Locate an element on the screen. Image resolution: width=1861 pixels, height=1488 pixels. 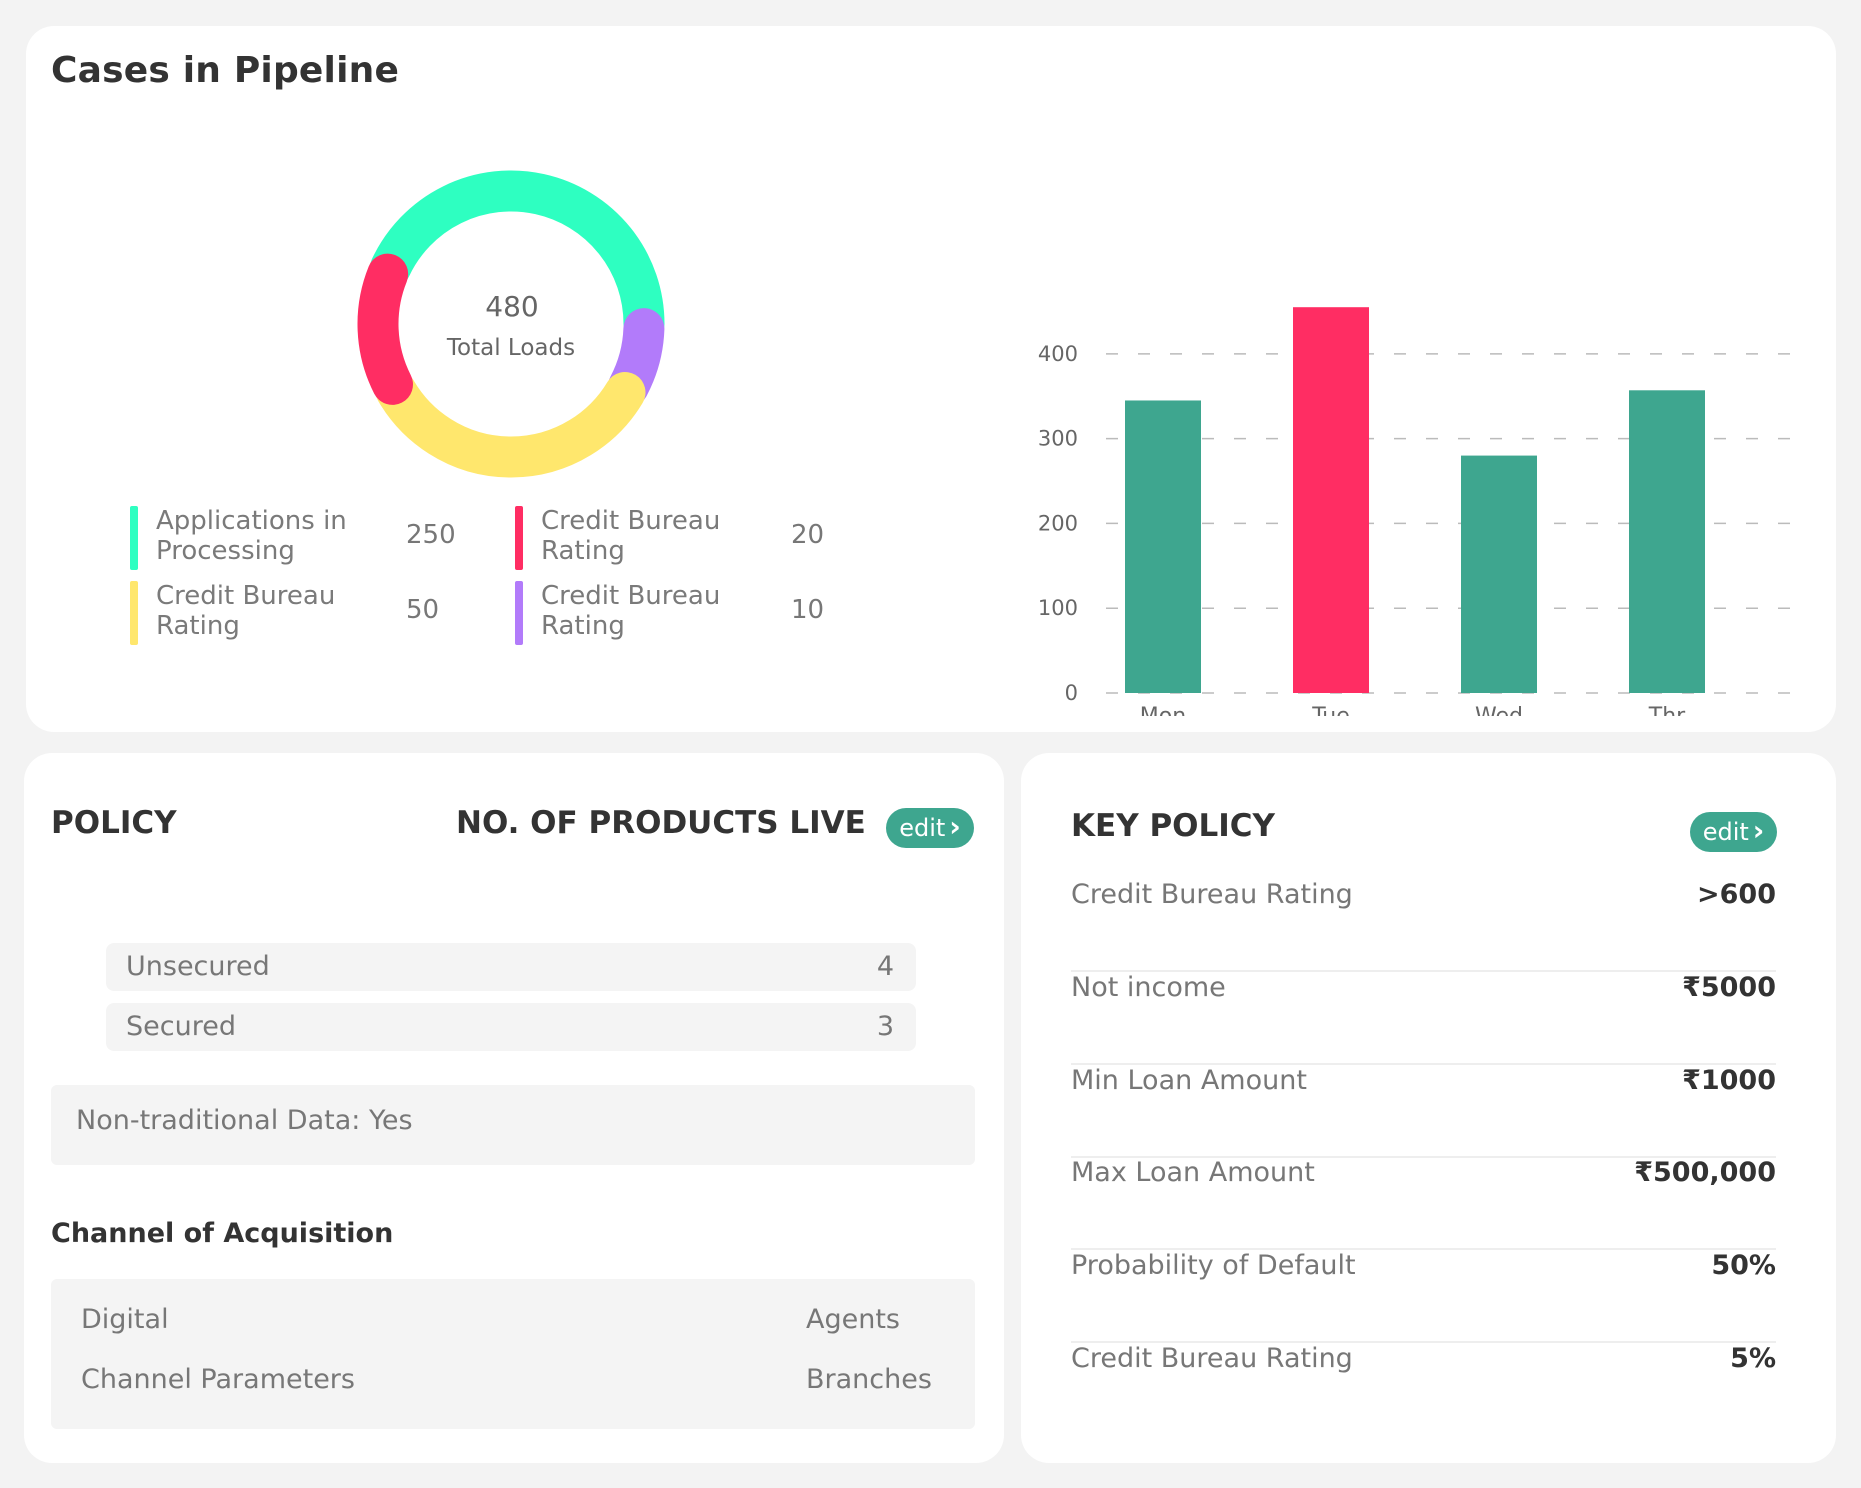
key-policy-edit-button: edit › is located at coordinates (1733, 832).